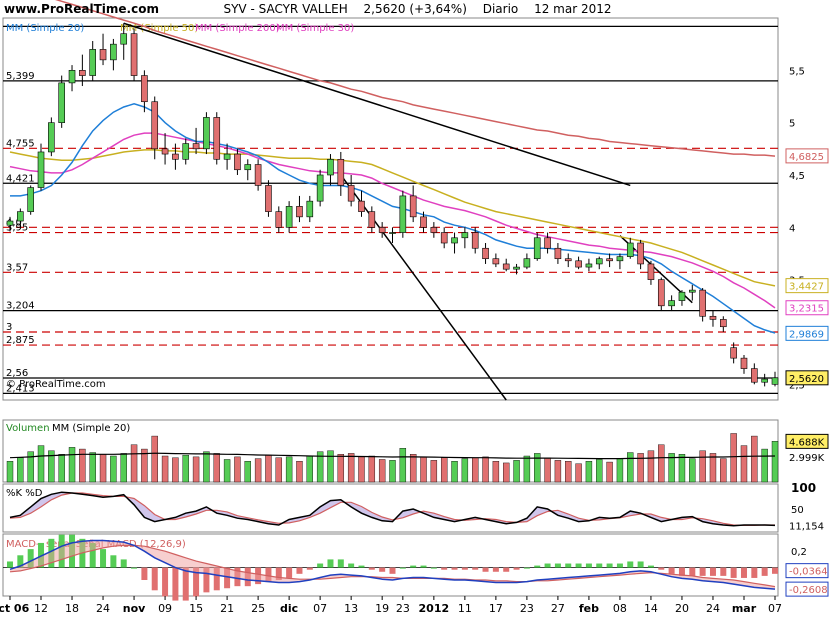 This screenshot has height=620, width=835. Describe the element at coordinates (807, 286) in the screenshot. I see `value-label-box-sma50` at that location.